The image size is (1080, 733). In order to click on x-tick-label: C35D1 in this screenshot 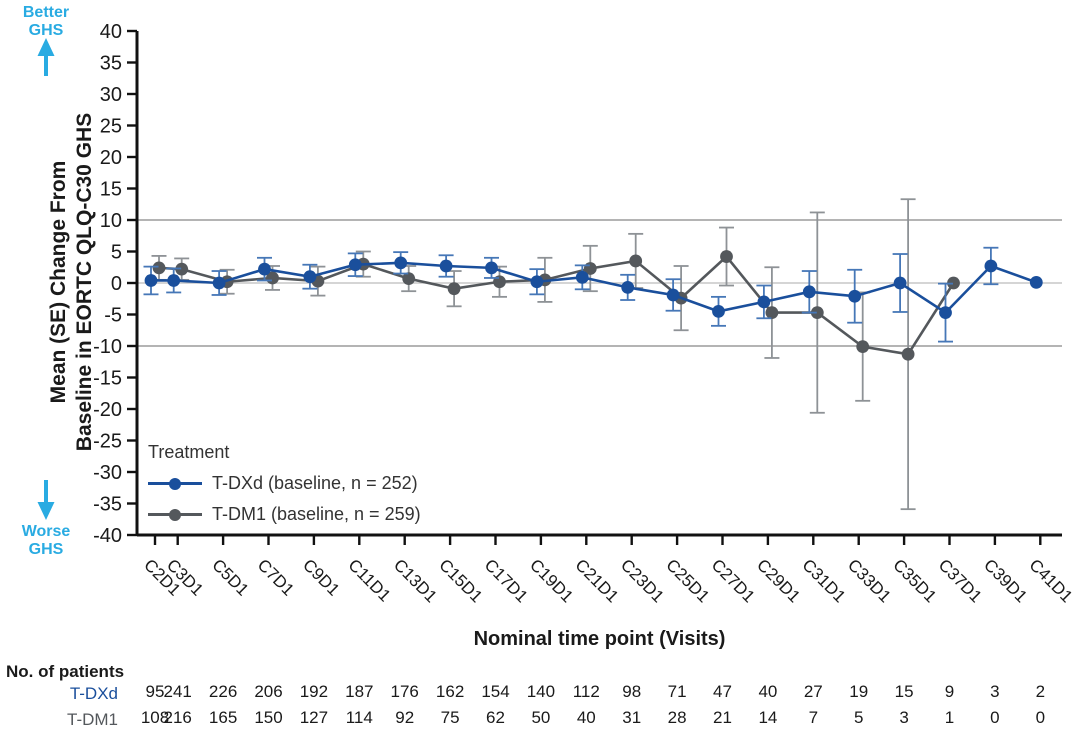, I will do `click(914, 580)`.